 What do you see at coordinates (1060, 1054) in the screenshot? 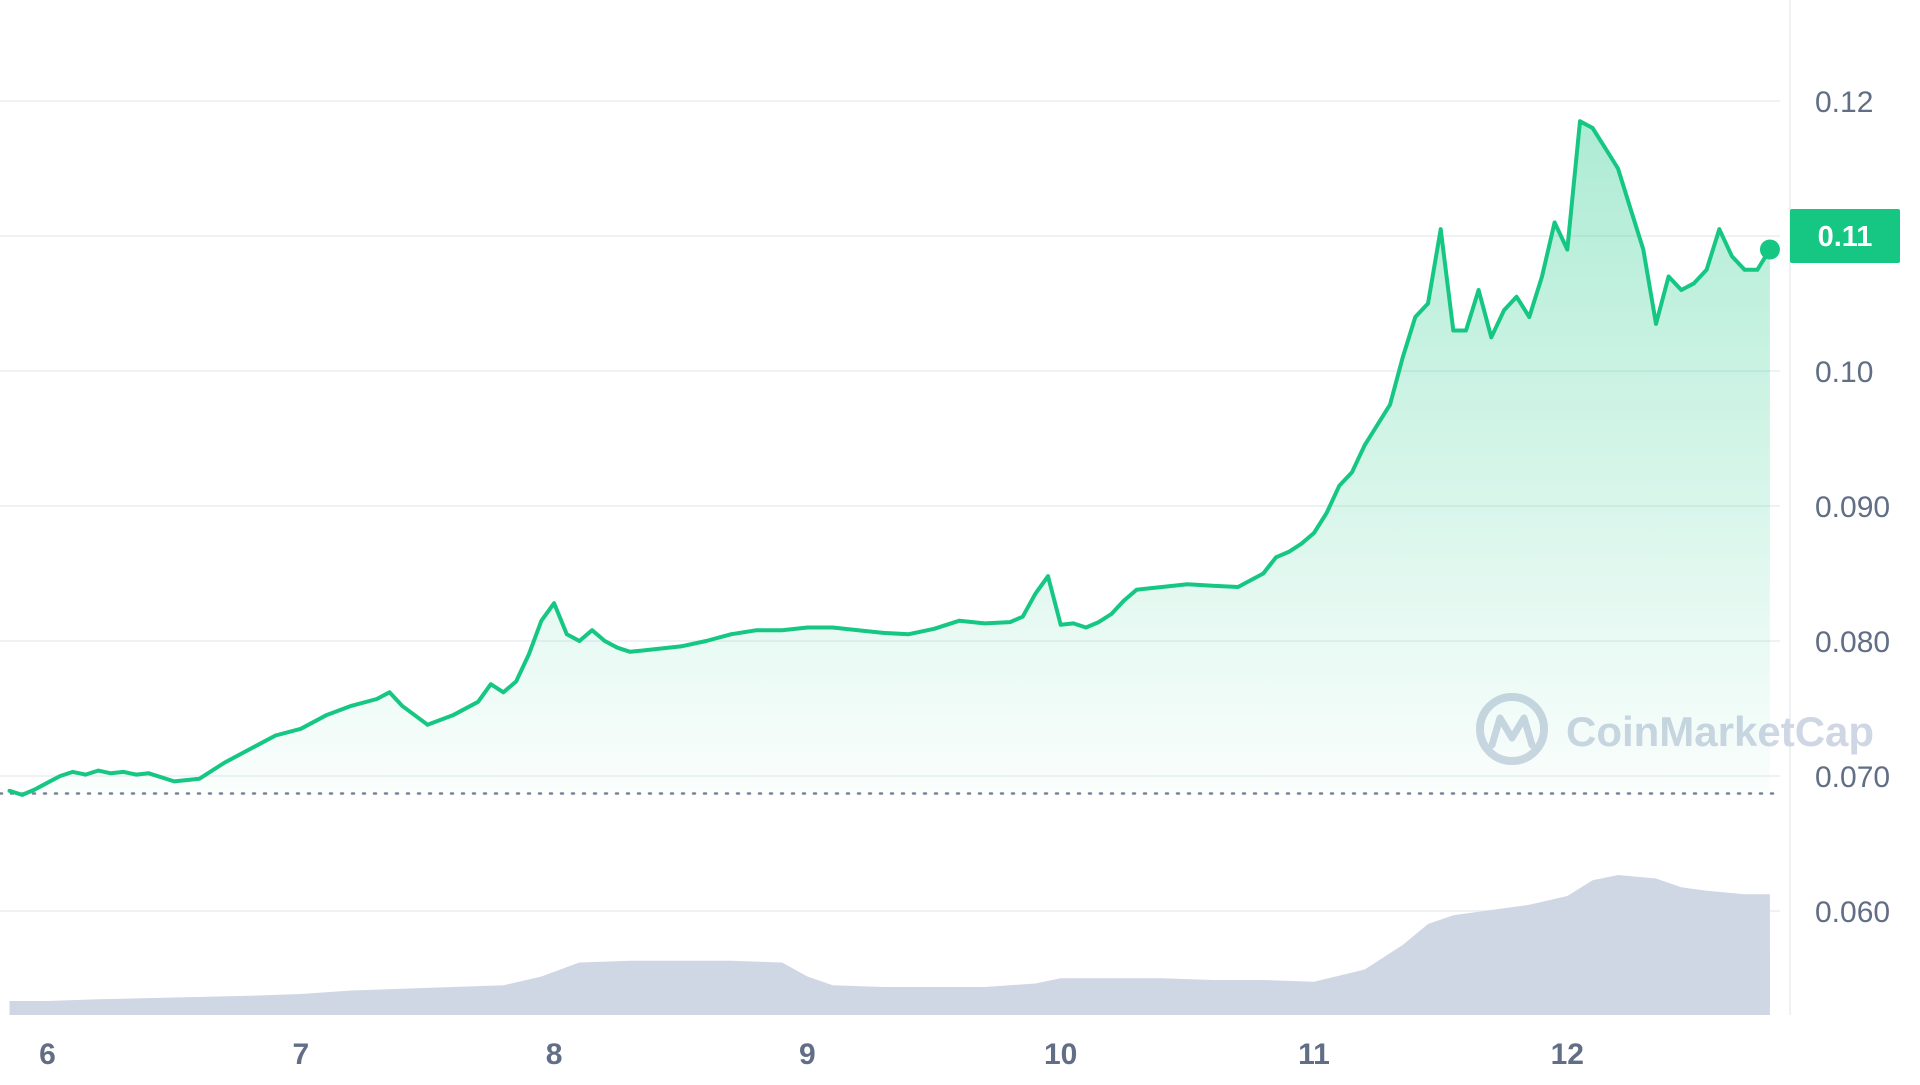
I see `x-tick-label: 10` at bounding box center [1060, 1054].